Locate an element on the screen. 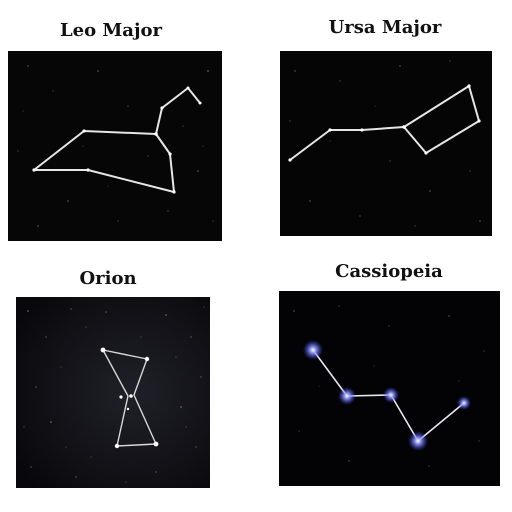  leo-major-title: Leo Major is located at coordinates (111, 30).